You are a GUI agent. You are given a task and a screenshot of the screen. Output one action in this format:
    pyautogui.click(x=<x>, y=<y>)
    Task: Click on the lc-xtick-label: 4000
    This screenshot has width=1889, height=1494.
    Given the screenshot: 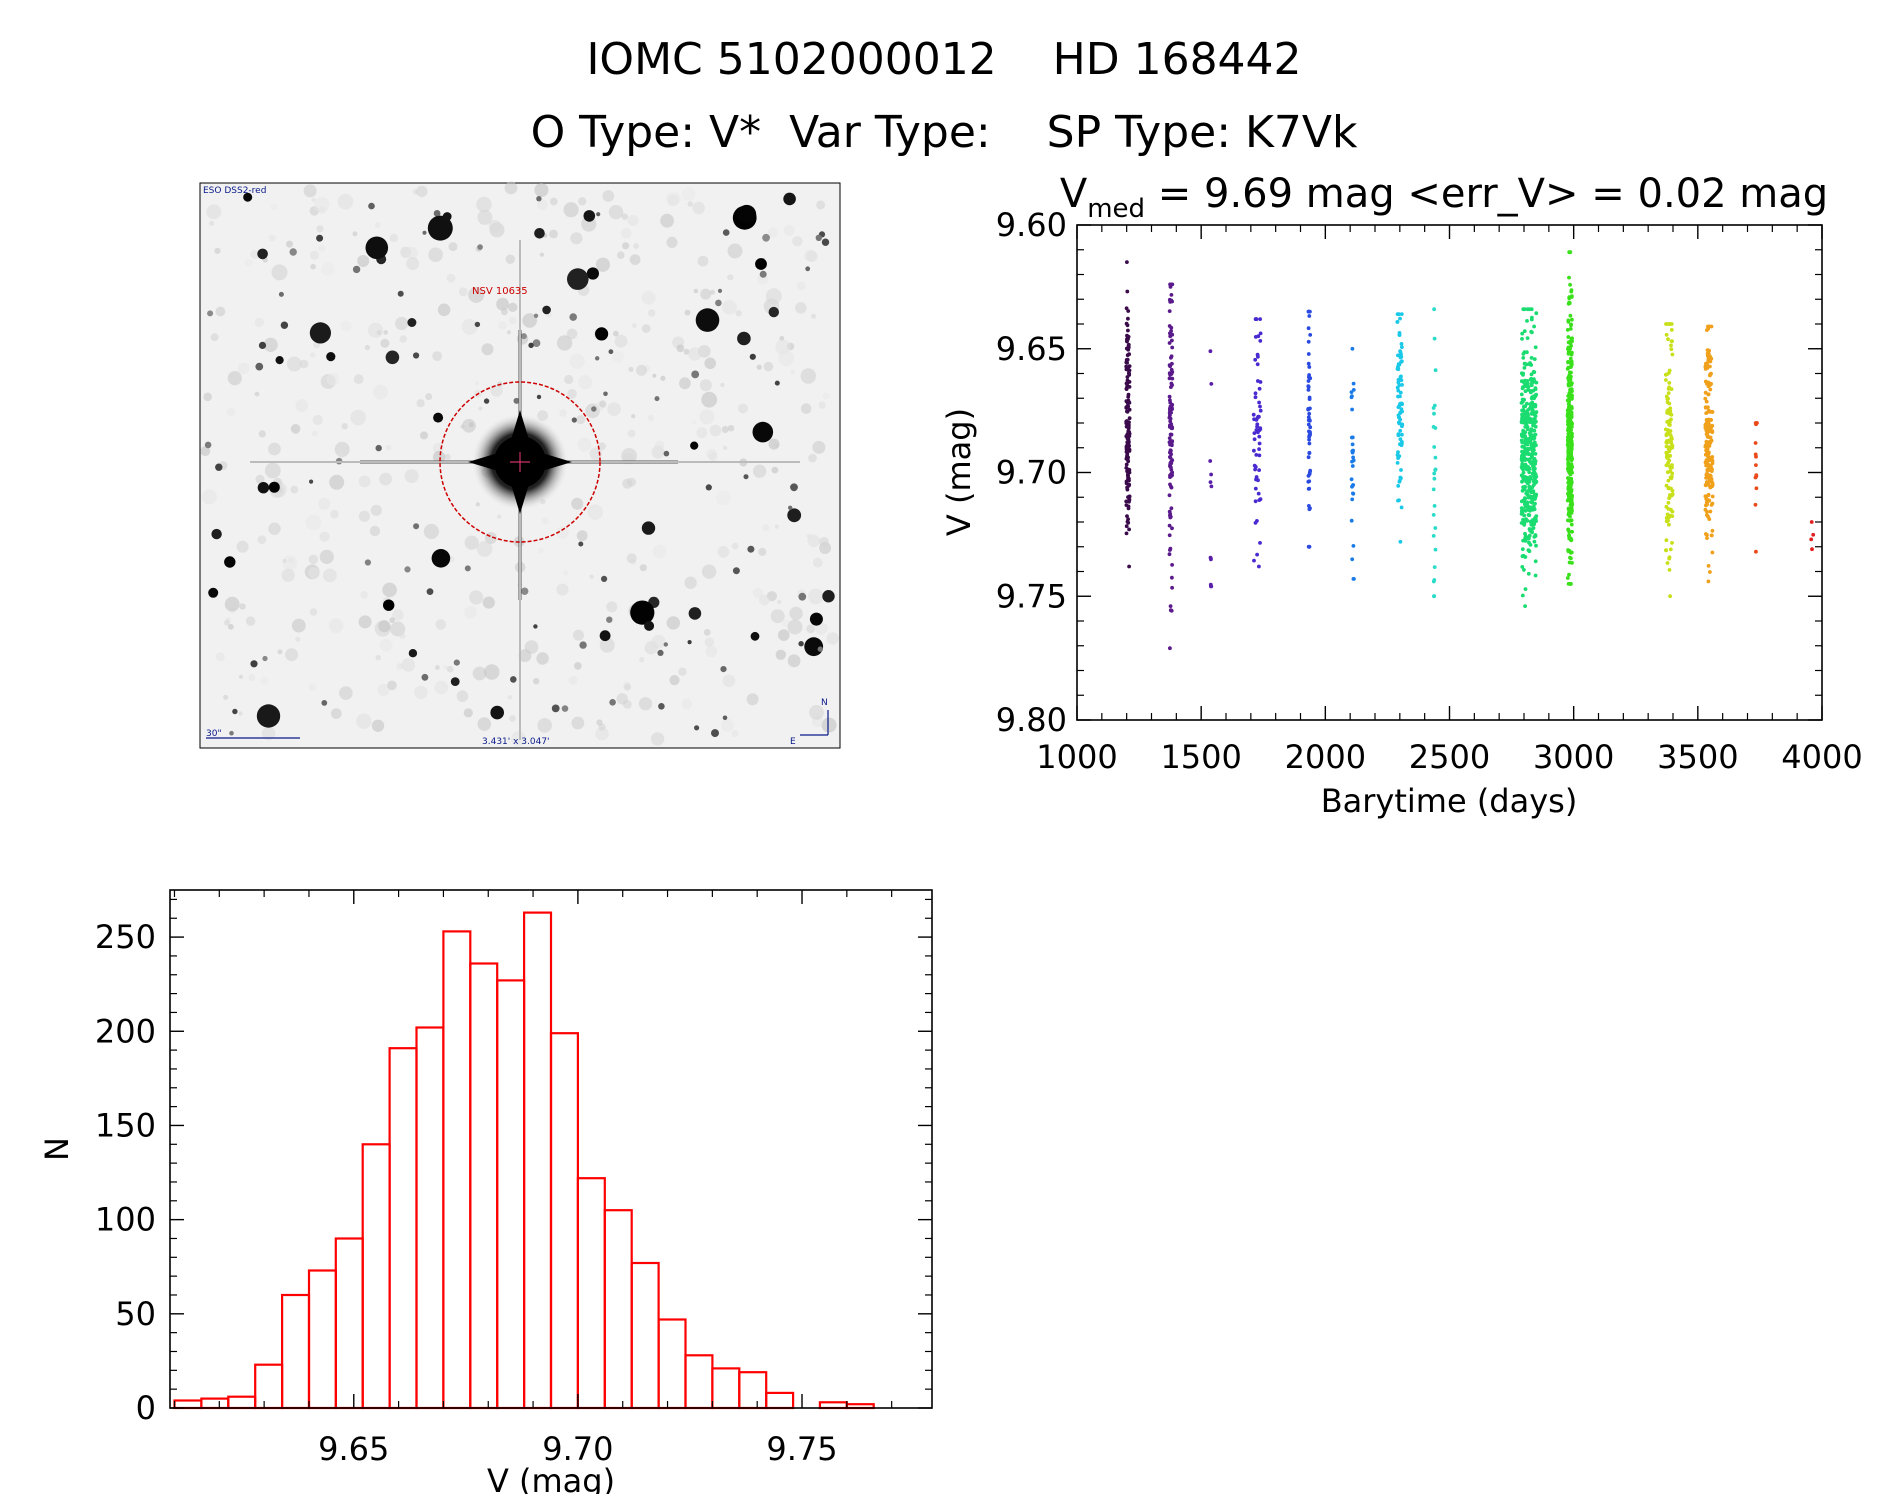 What is the action you would take?
    pyautogui.click(x=1821, y=757)
    